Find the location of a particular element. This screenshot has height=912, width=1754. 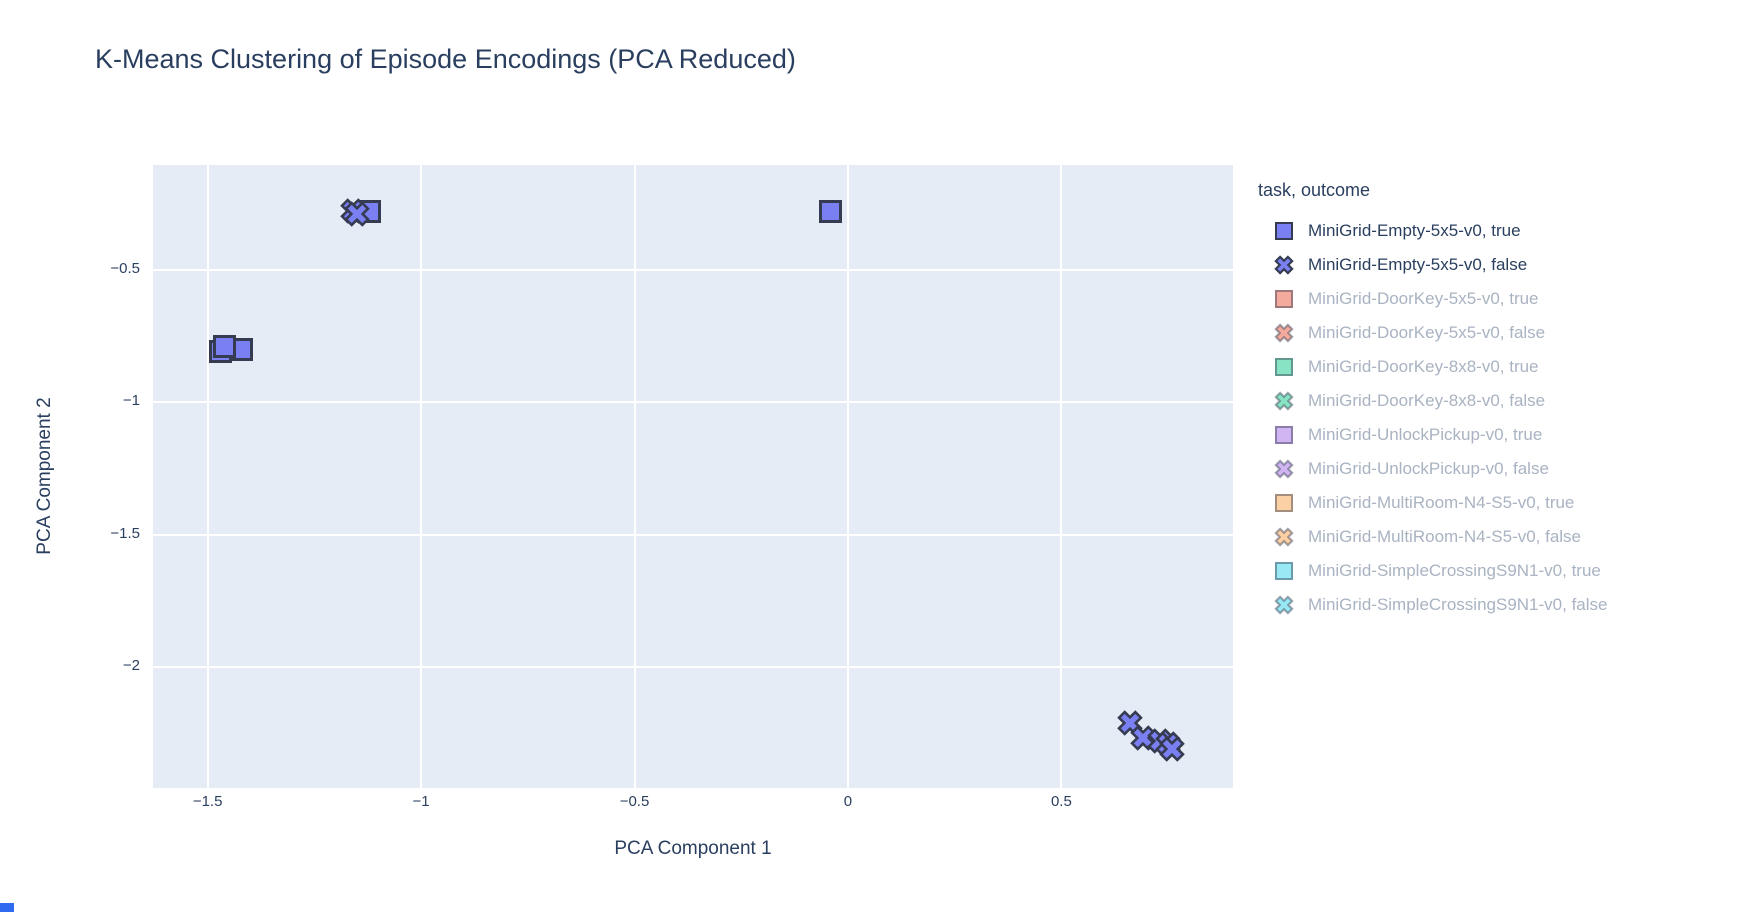

legend-item: MiniGrid-DoorKey-8x8-v0, false is located at coordinates (1432, 401).